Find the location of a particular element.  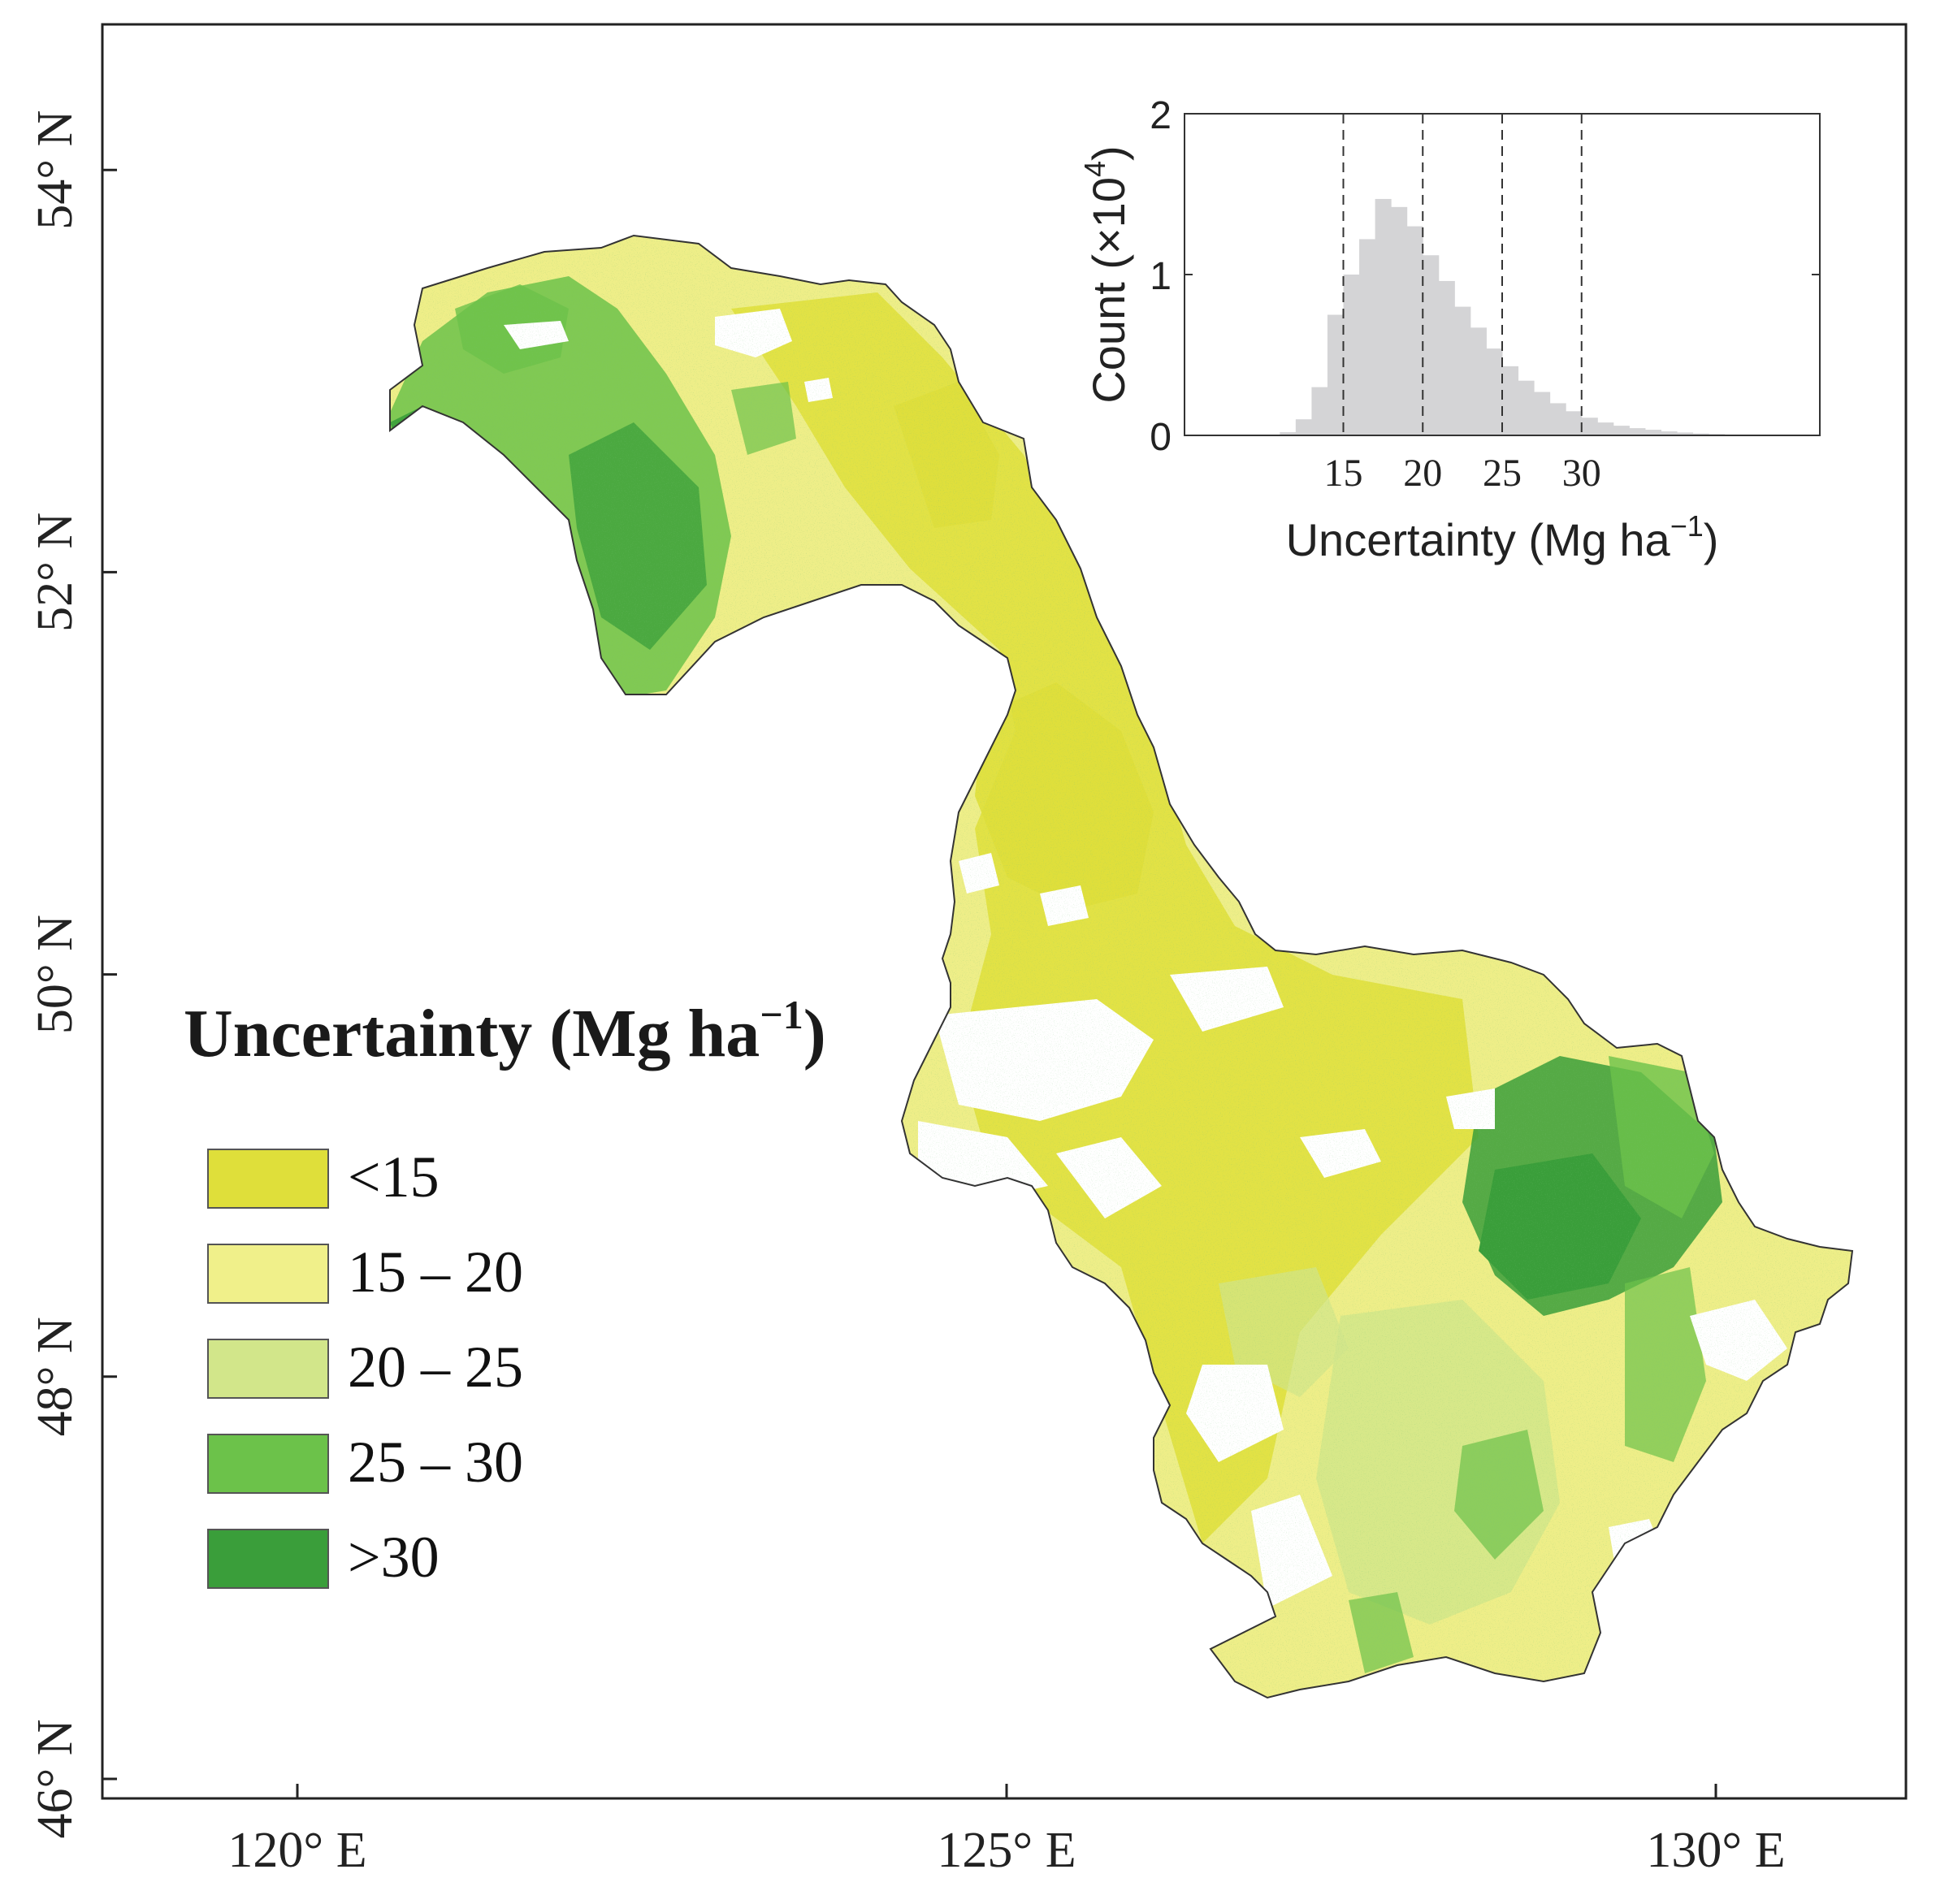

legend-title: Uncertainty (Mg ha−1) is located at coordinates (505, 1031).